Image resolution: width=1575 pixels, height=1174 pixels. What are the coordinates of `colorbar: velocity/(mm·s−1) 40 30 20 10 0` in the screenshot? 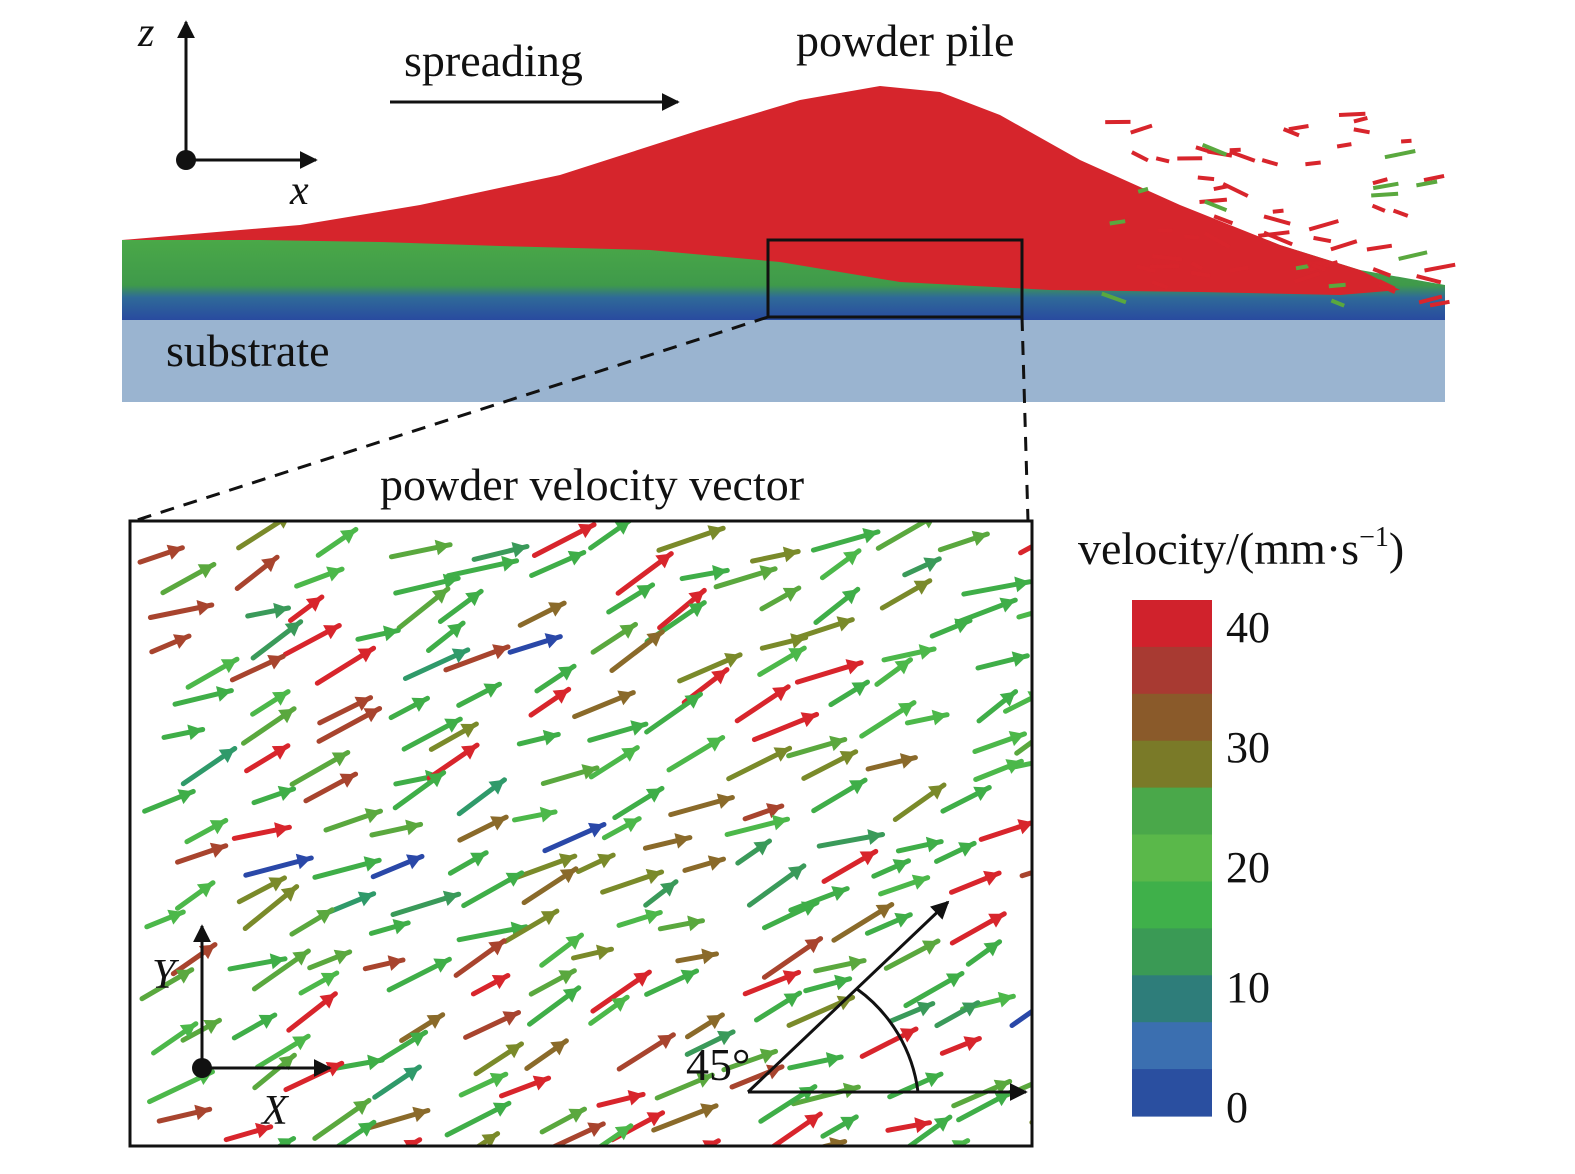 It's located at (1241, 827).